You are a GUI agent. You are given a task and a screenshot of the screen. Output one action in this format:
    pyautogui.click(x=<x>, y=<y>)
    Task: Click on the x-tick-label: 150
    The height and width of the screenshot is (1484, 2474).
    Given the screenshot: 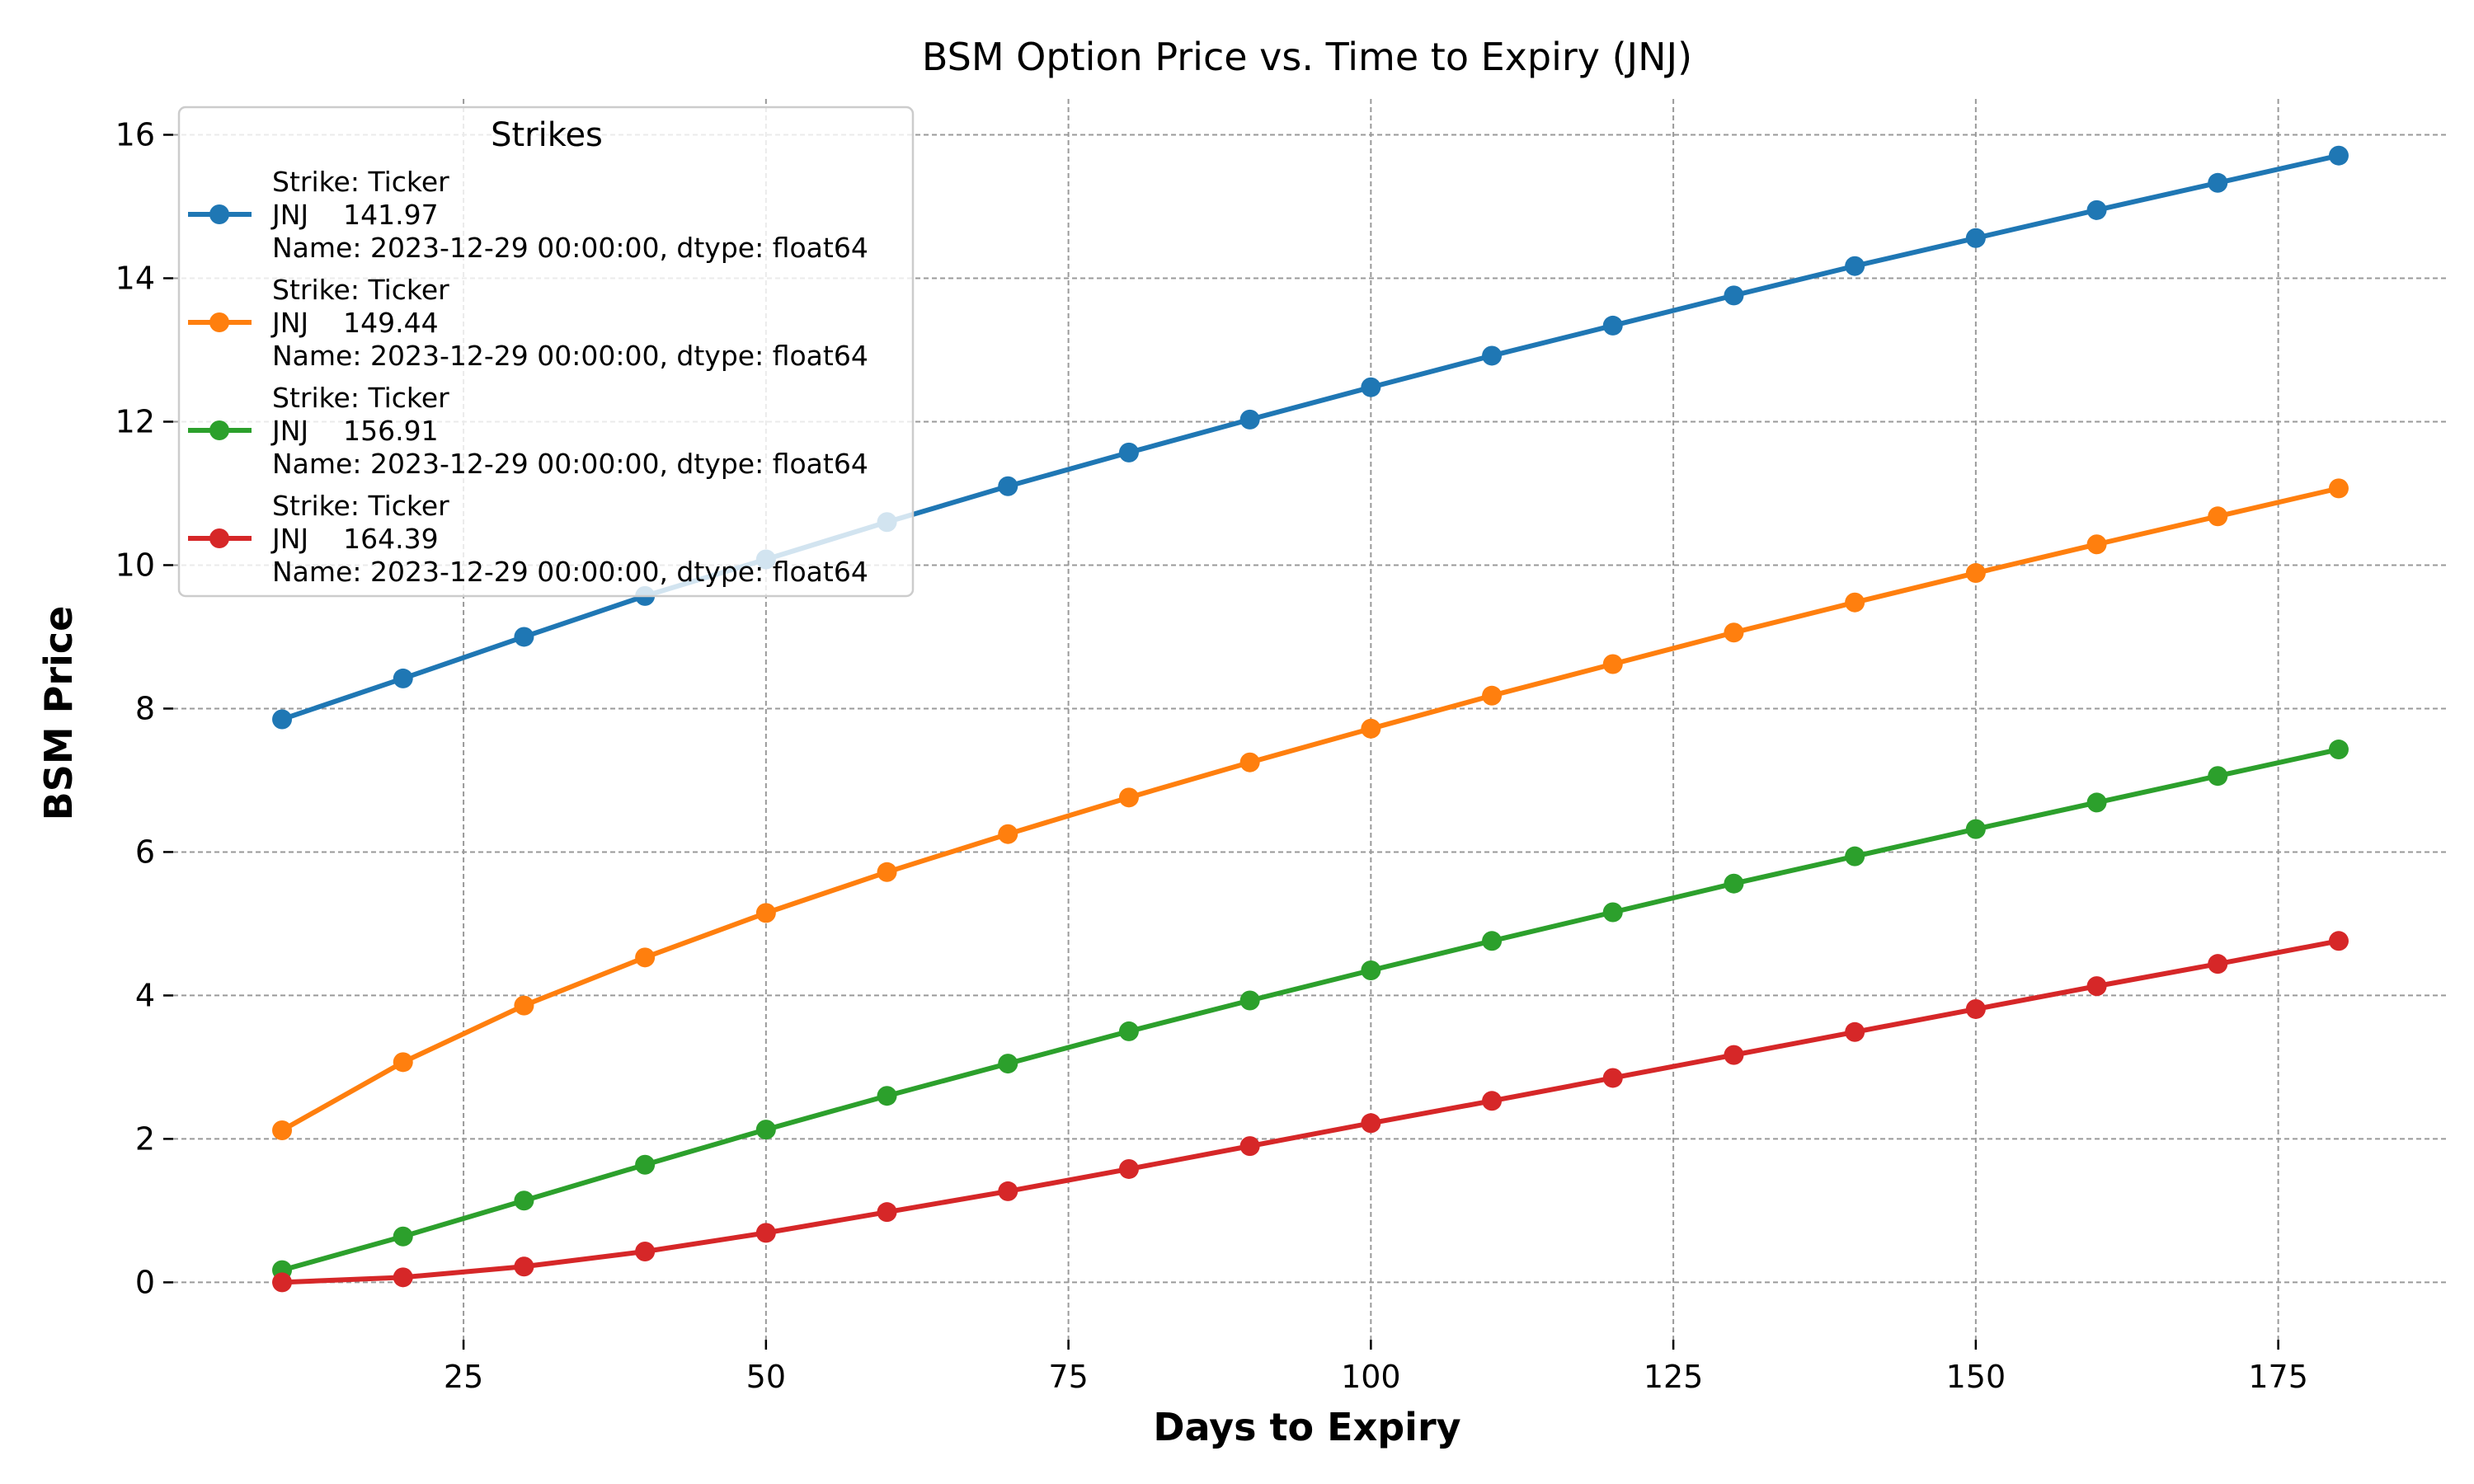 What is the action you would take?
    pyautogui.click(x=1976, y=1377)
    